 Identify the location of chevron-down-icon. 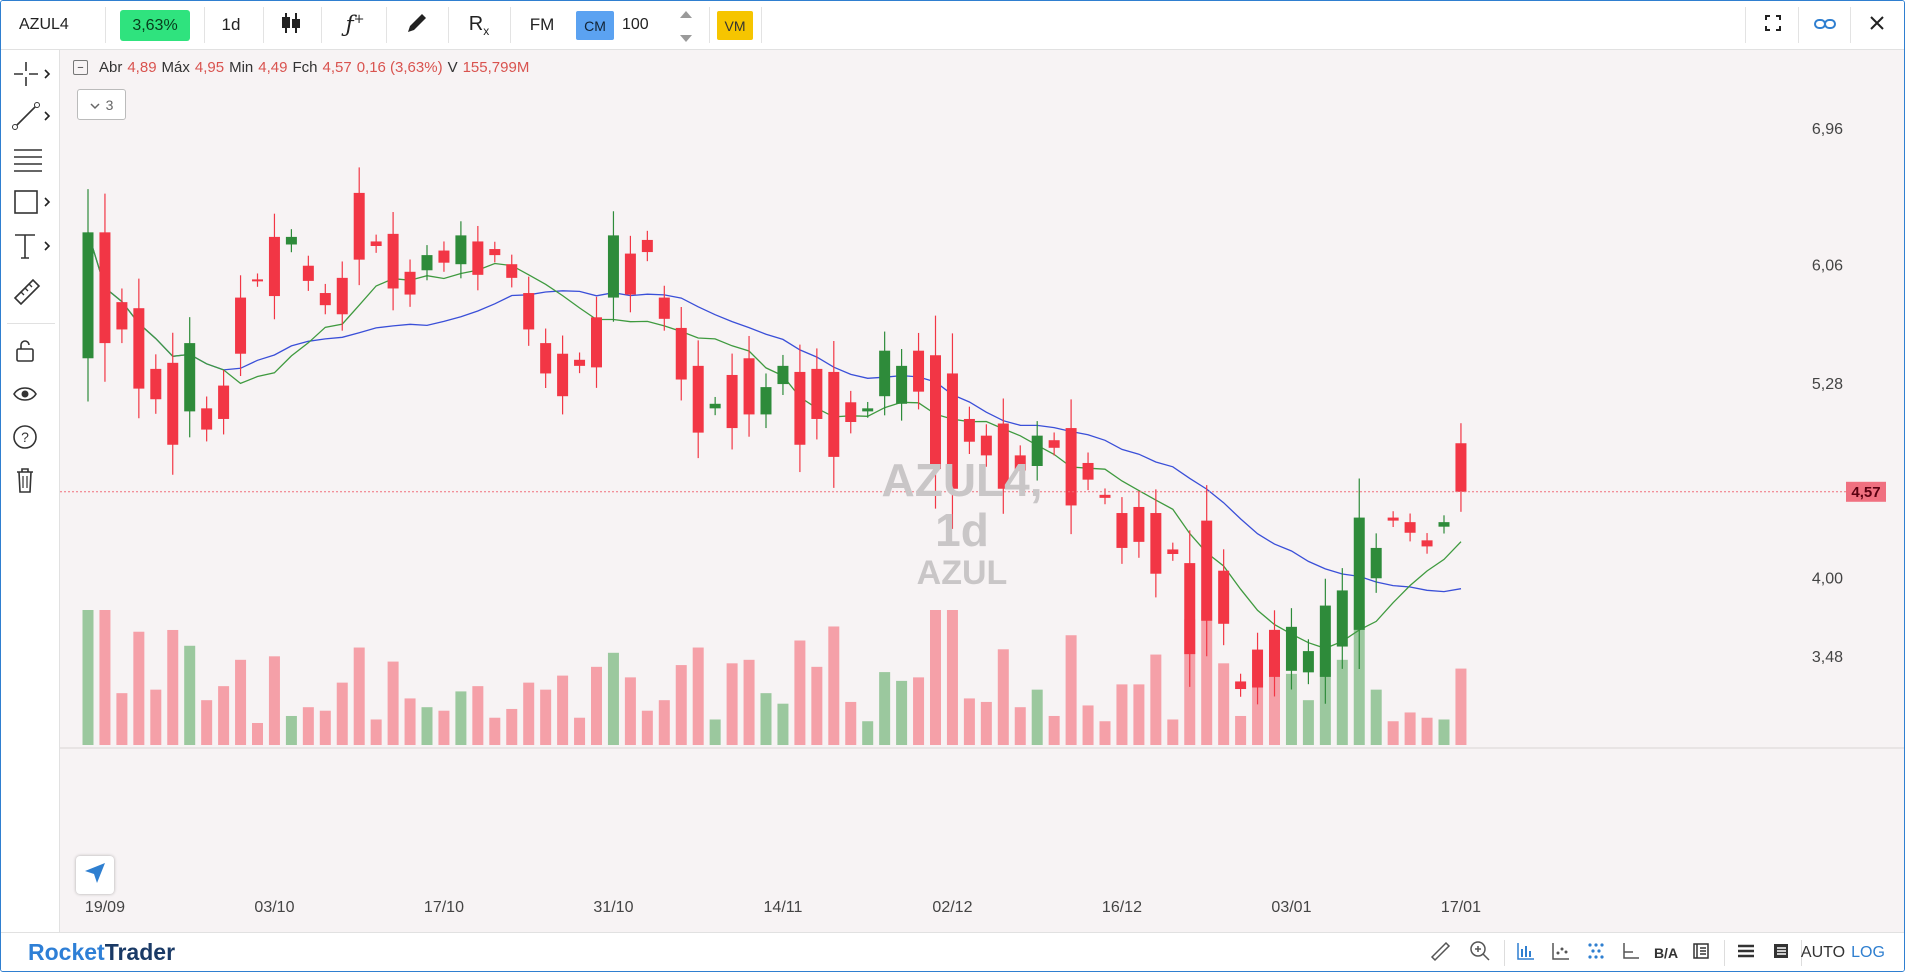
(686, 37).